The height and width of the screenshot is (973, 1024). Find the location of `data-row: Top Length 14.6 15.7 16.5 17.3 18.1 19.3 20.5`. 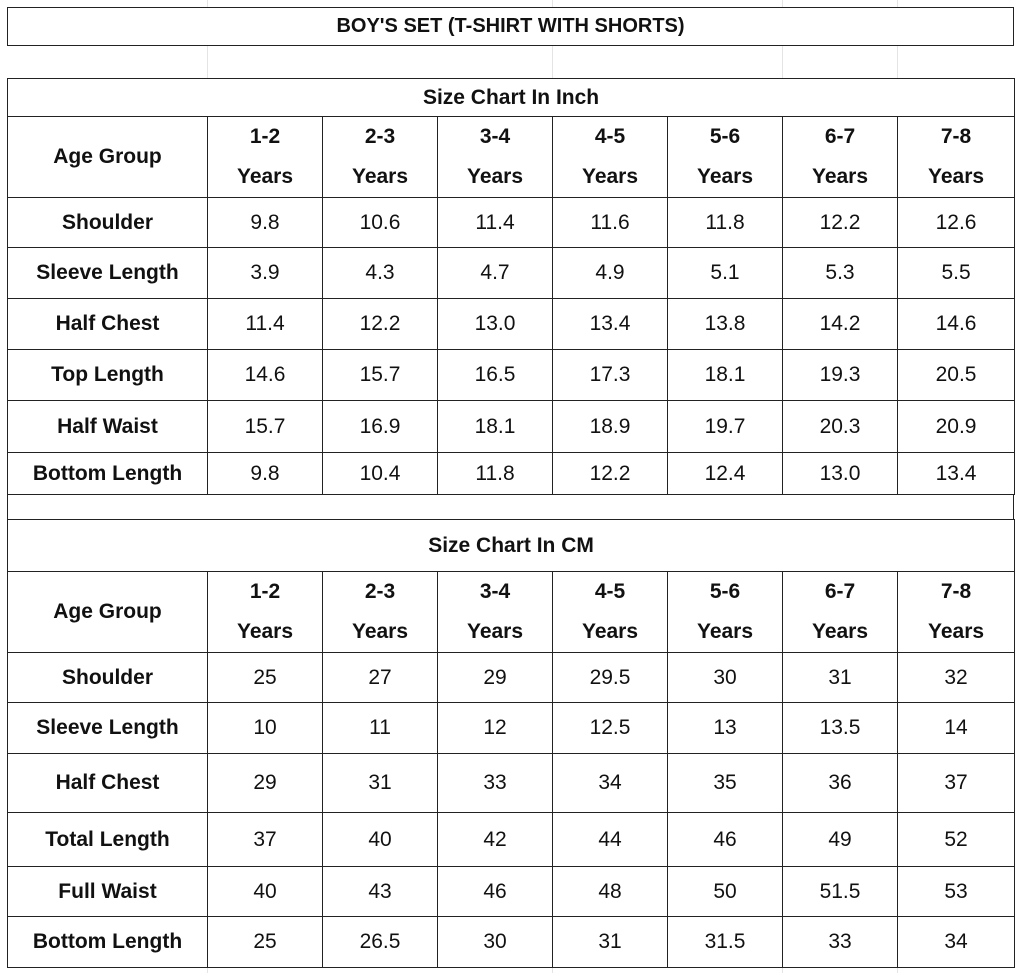

data-row: Top Length 14.6 15.7 16.5 17.3 18.1 19.3 20.5 is located at coordinates (511, 375).